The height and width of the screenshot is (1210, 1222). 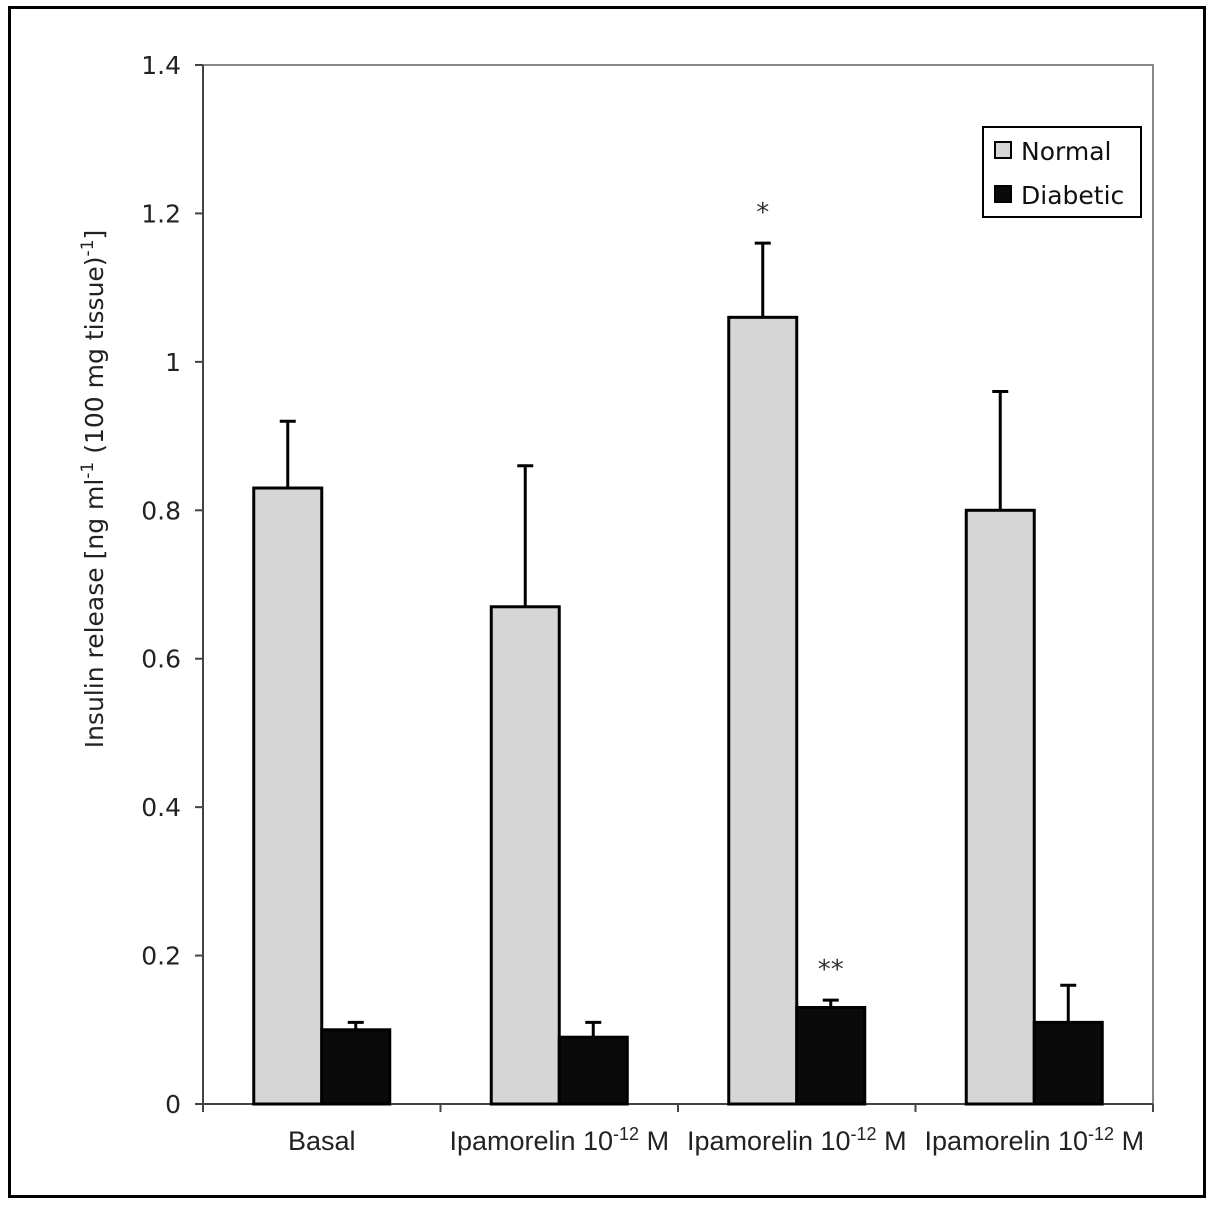 What do you see at coordinates (1072, 195) in the screenshot?
I see `legend-label-diabetic: Diabetic` at bounding box center [1072, 195].